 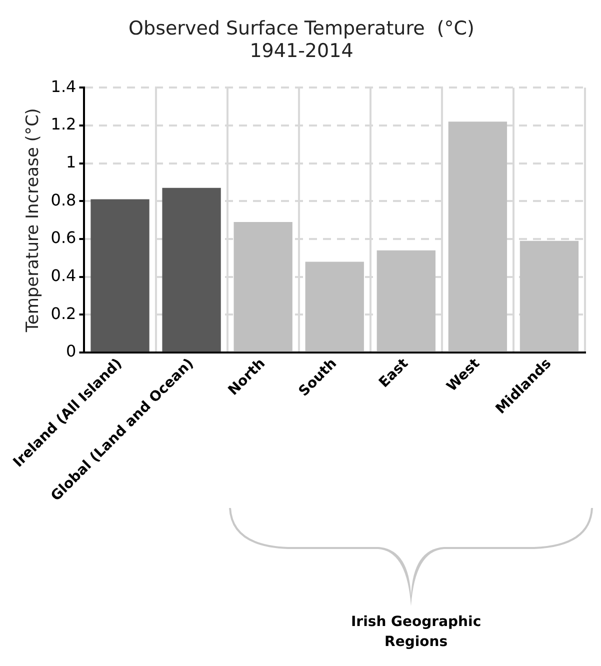 What do you see at coordinates (302, 51) in the screenshot?
I see `chart-subtitle: 1941-2014` at bounding box center [302, 51].